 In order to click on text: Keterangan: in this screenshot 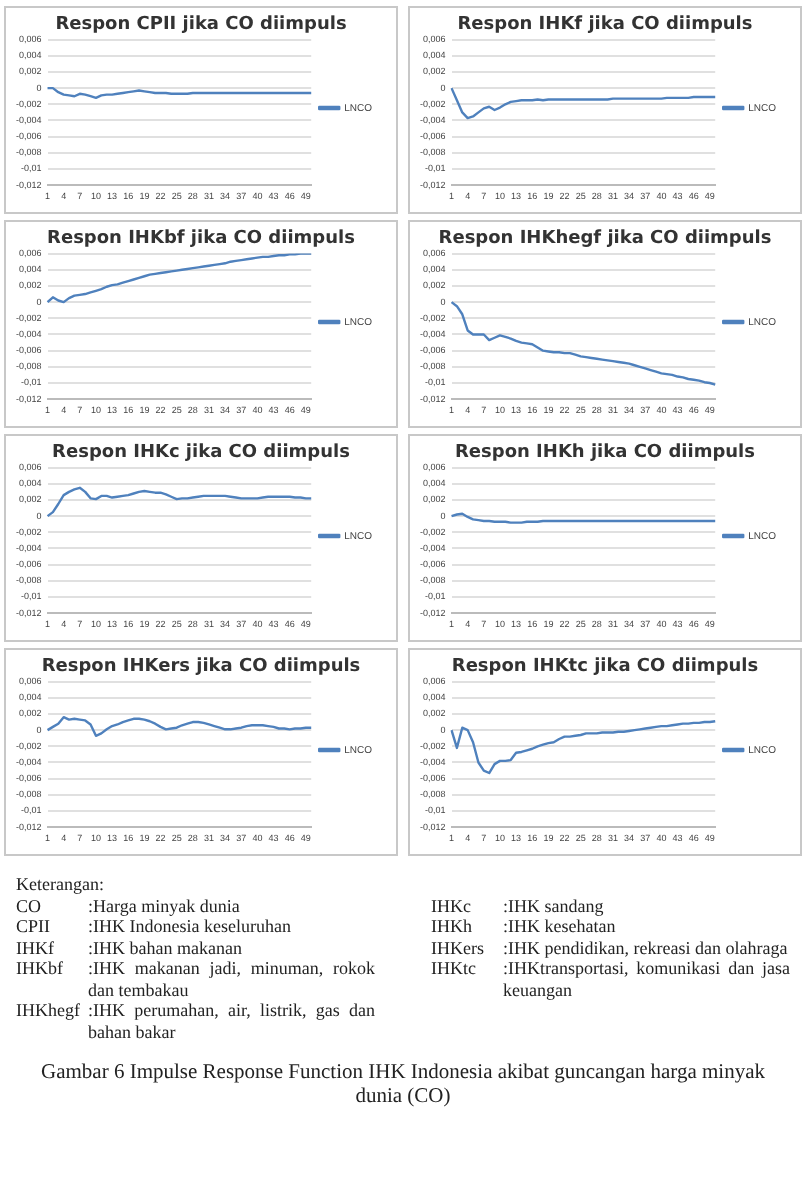, I will do `click(61, 884)`.